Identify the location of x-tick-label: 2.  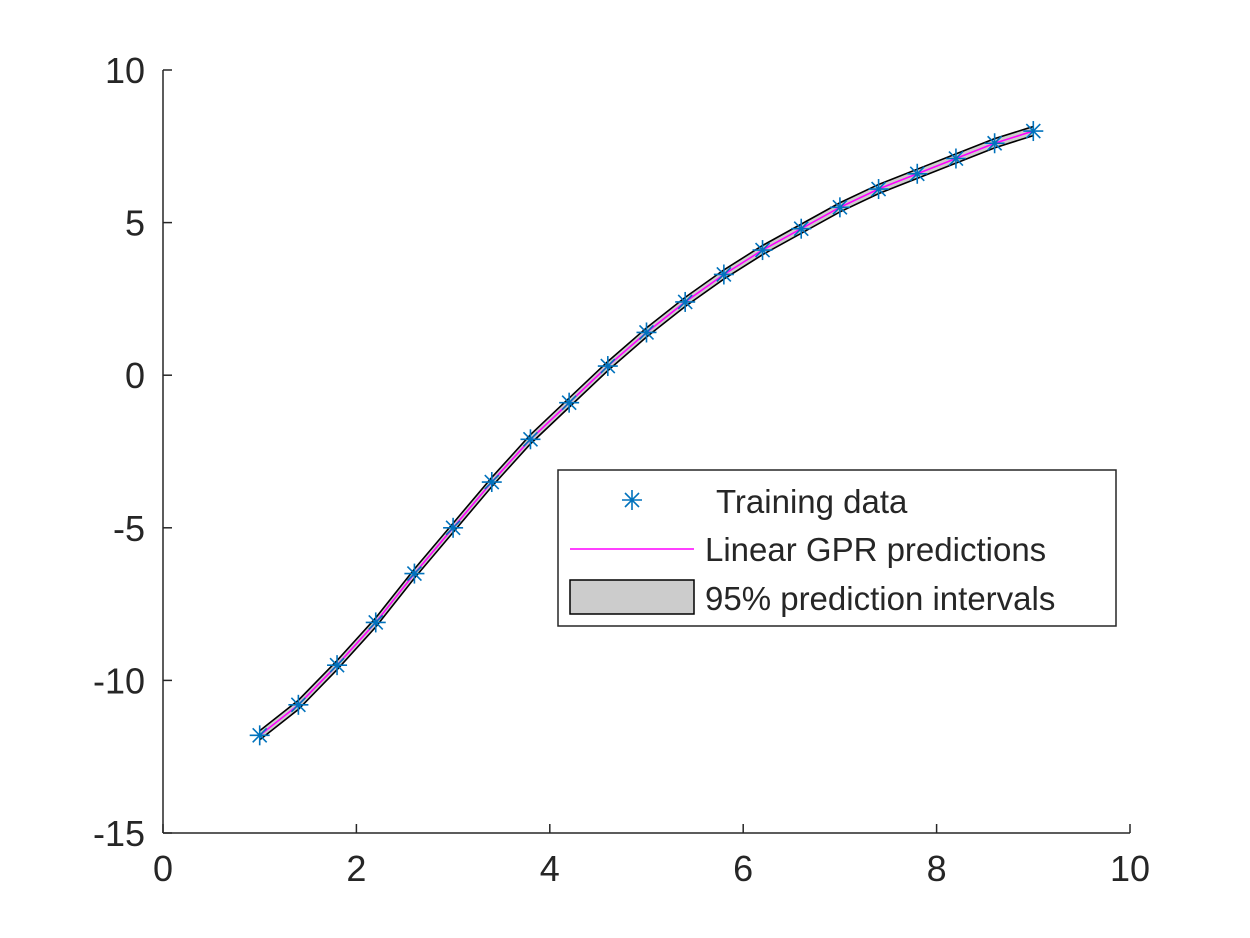
(356, 868).